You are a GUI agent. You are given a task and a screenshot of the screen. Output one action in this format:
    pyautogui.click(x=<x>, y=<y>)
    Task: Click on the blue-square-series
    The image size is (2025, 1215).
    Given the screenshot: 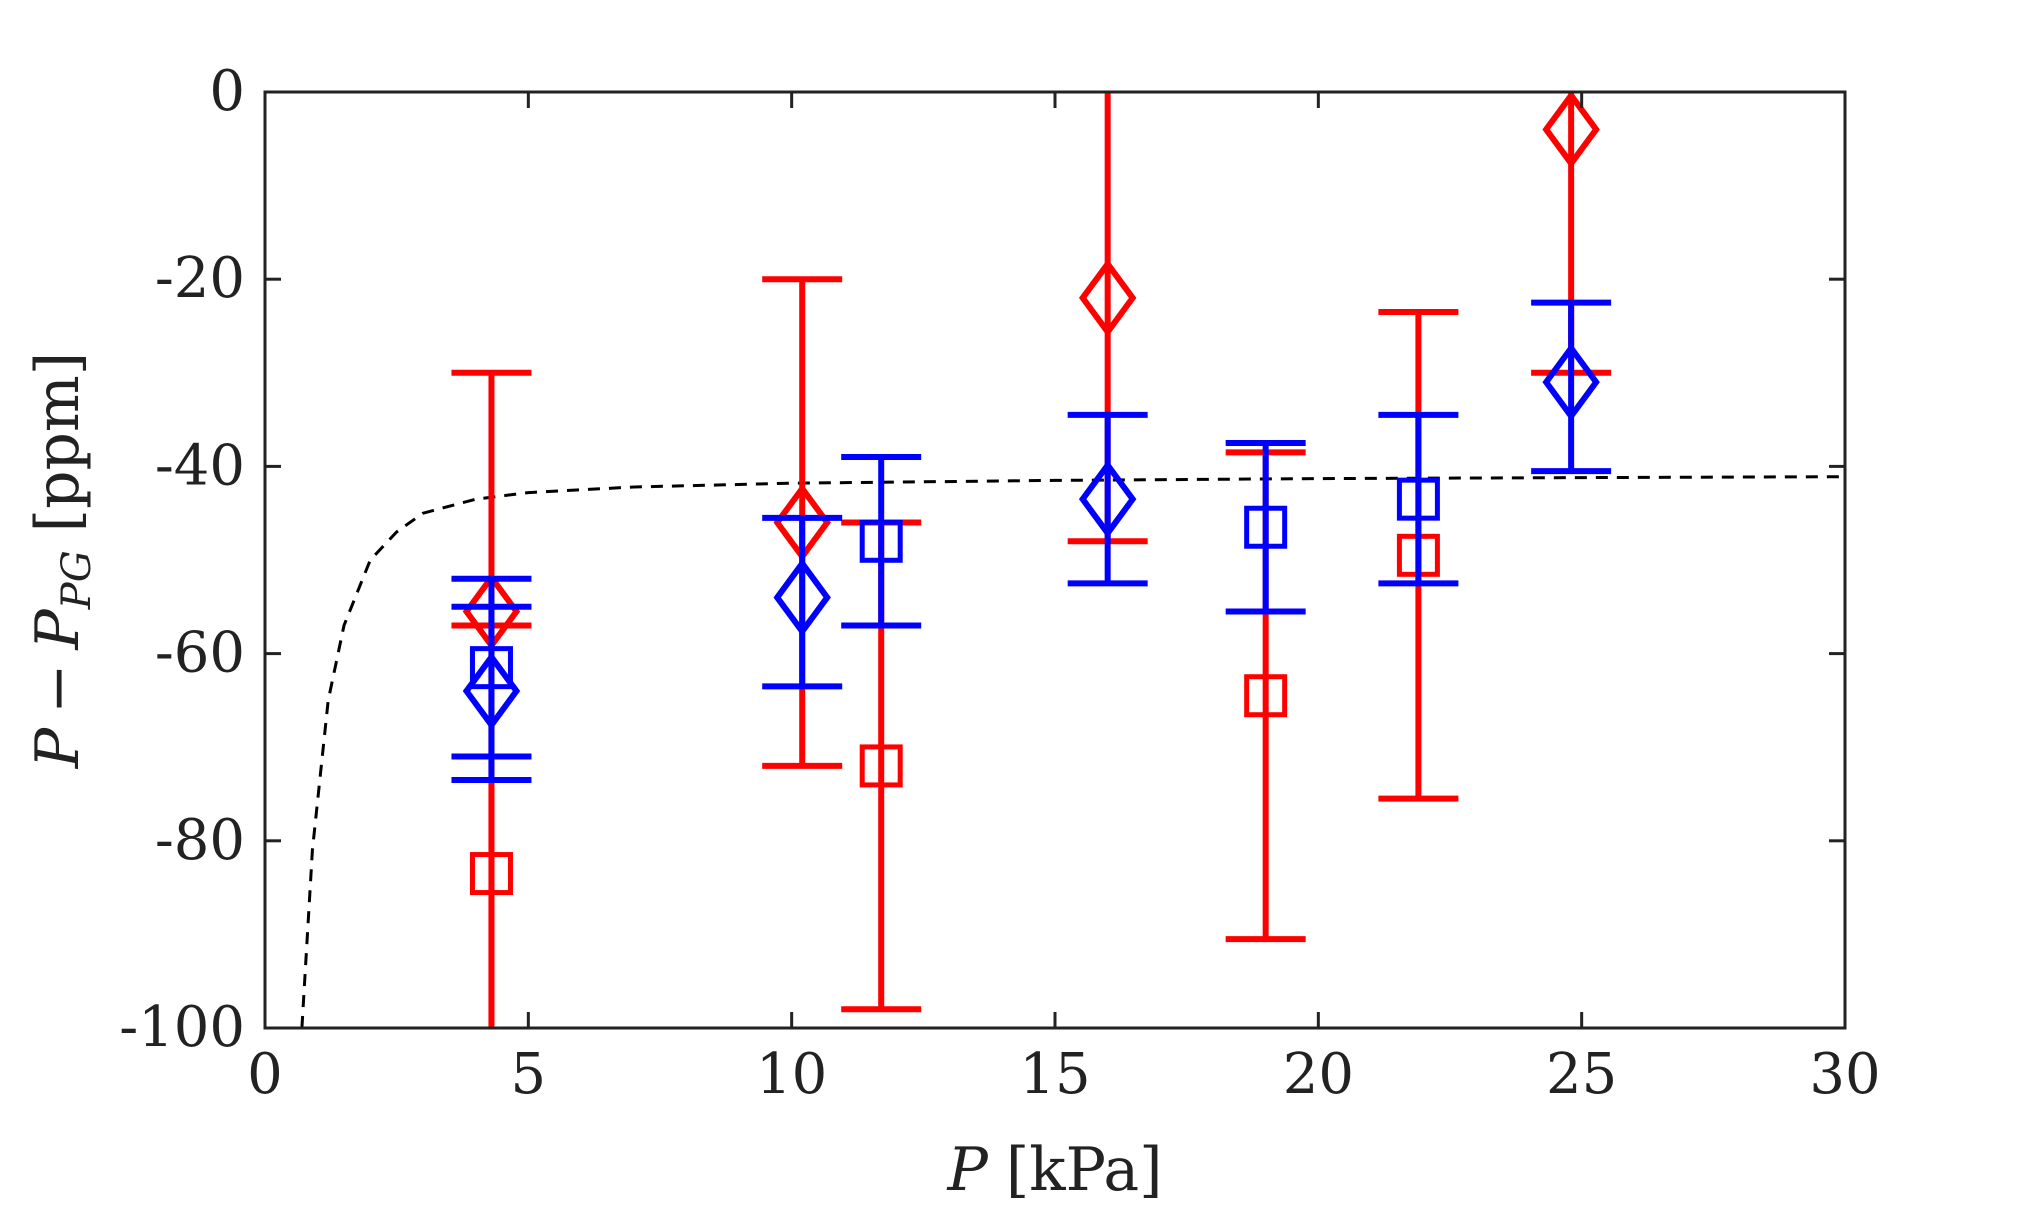 What is the action you would take?
    pyautogui.click(x=955, y=585)
    